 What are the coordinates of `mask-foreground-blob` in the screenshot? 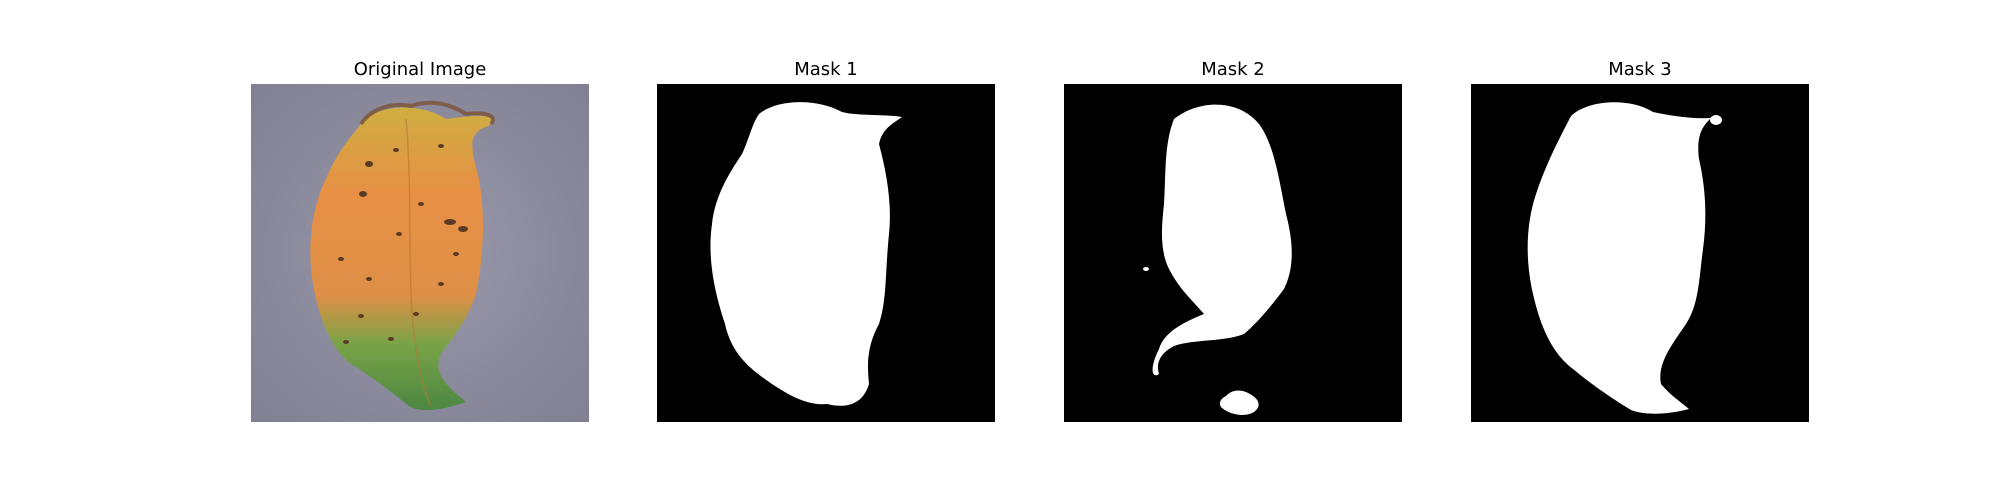 It's located at (1239, 402).